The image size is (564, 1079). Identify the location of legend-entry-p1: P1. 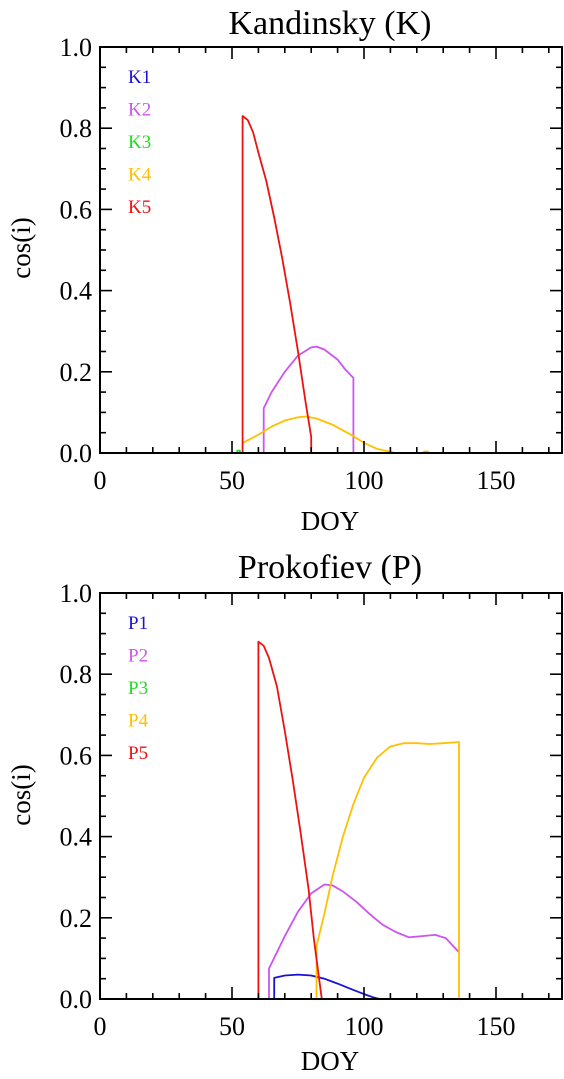
(138, 623).